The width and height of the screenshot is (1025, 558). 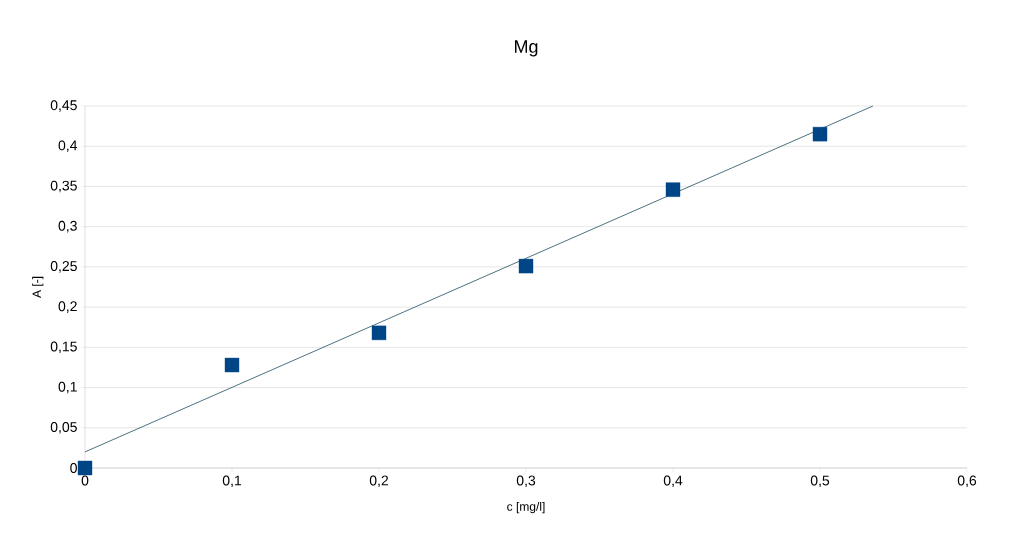 What do you see at coordinates (967, 481) in the screenshot?
I see `x-tick-label: 0,6` at bounding box center [967, 481].